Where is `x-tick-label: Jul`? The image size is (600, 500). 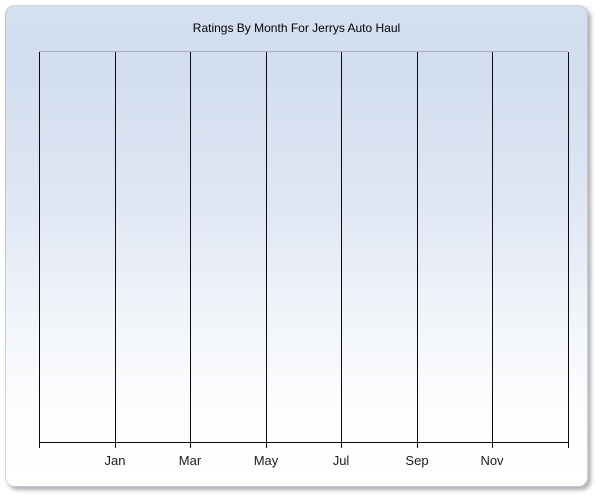
x-tick-label: Jul is located at coordinates (341, 460).